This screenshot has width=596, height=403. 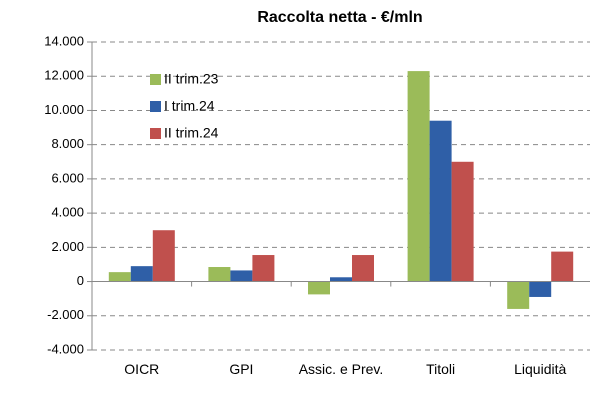 What do you see at coordinates (441, 369) in the screenshot?
I see `x-tick-label: Titoli` at bounding box center [441, 369].